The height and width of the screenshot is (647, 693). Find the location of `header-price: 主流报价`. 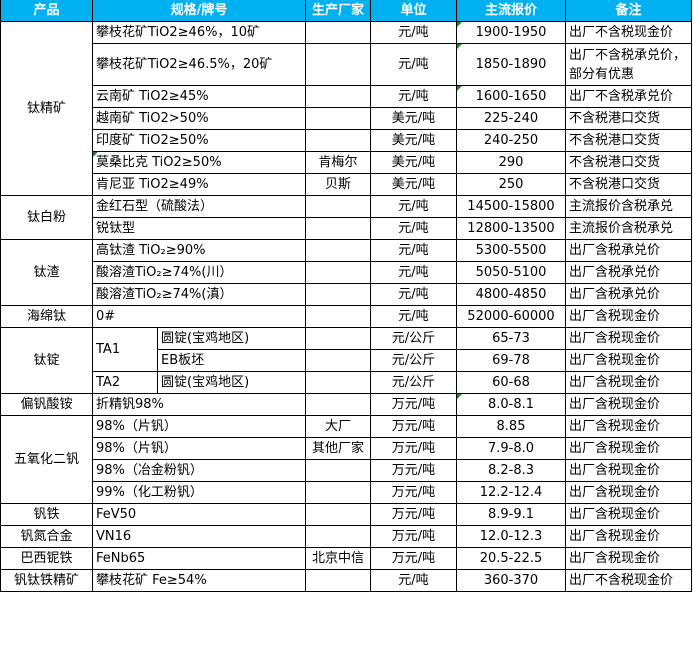

header-price: 主流报价 is located at coordinates (511, 11).